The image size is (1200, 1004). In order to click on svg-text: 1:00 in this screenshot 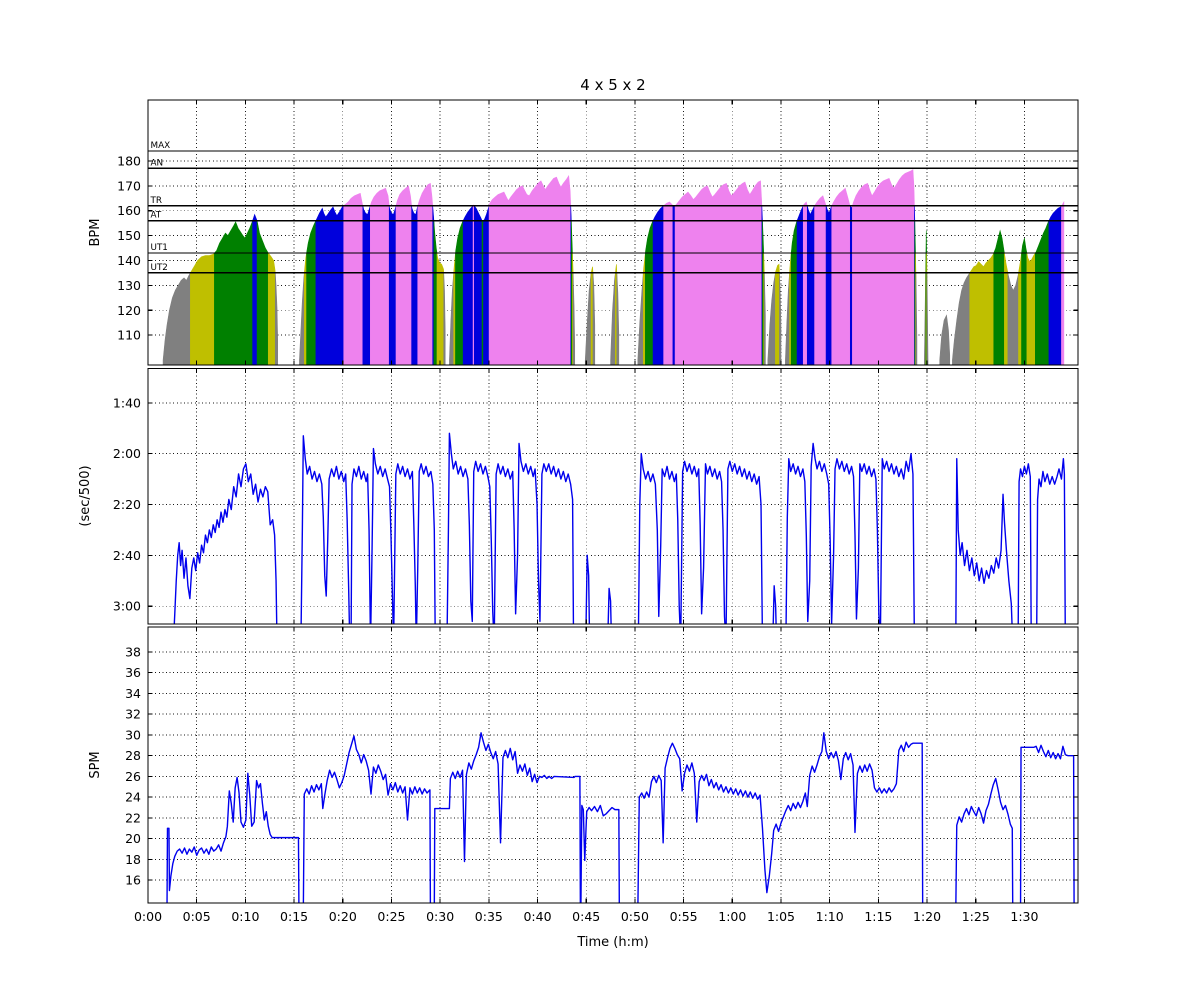, I will do `click(732, 916)`.